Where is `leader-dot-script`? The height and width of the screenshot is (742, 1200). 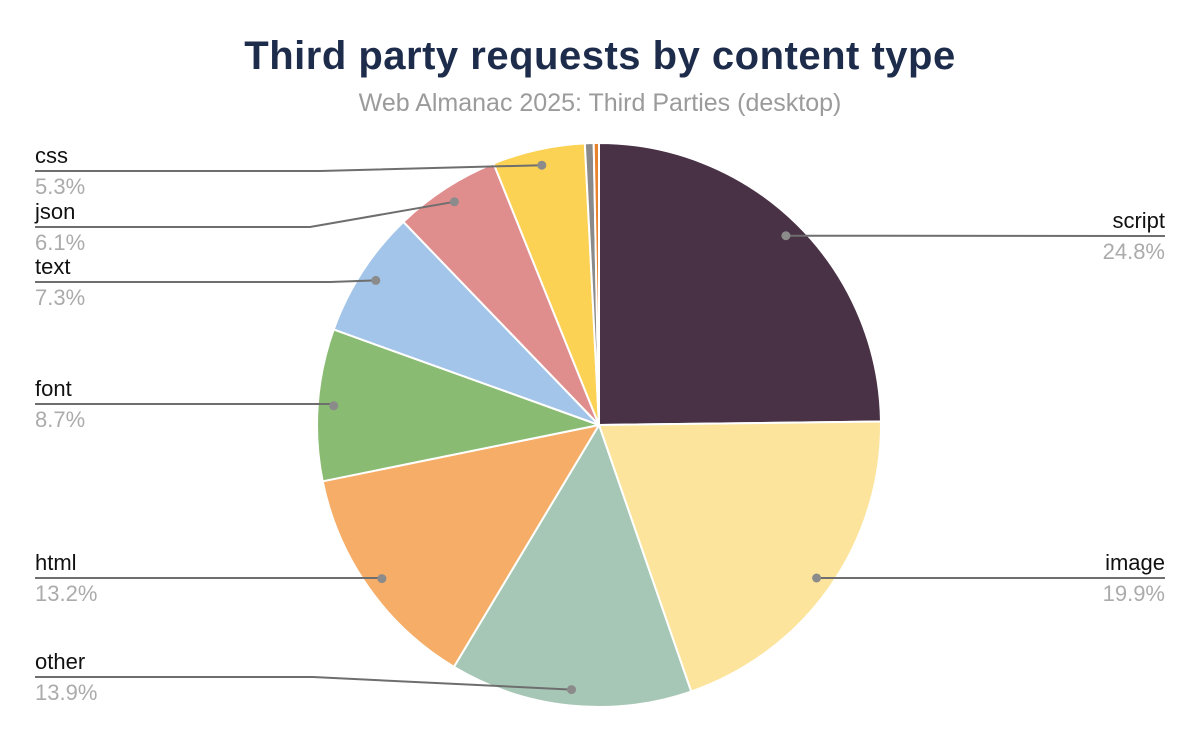
leader-dot-script is located at coordinates (786, 236).